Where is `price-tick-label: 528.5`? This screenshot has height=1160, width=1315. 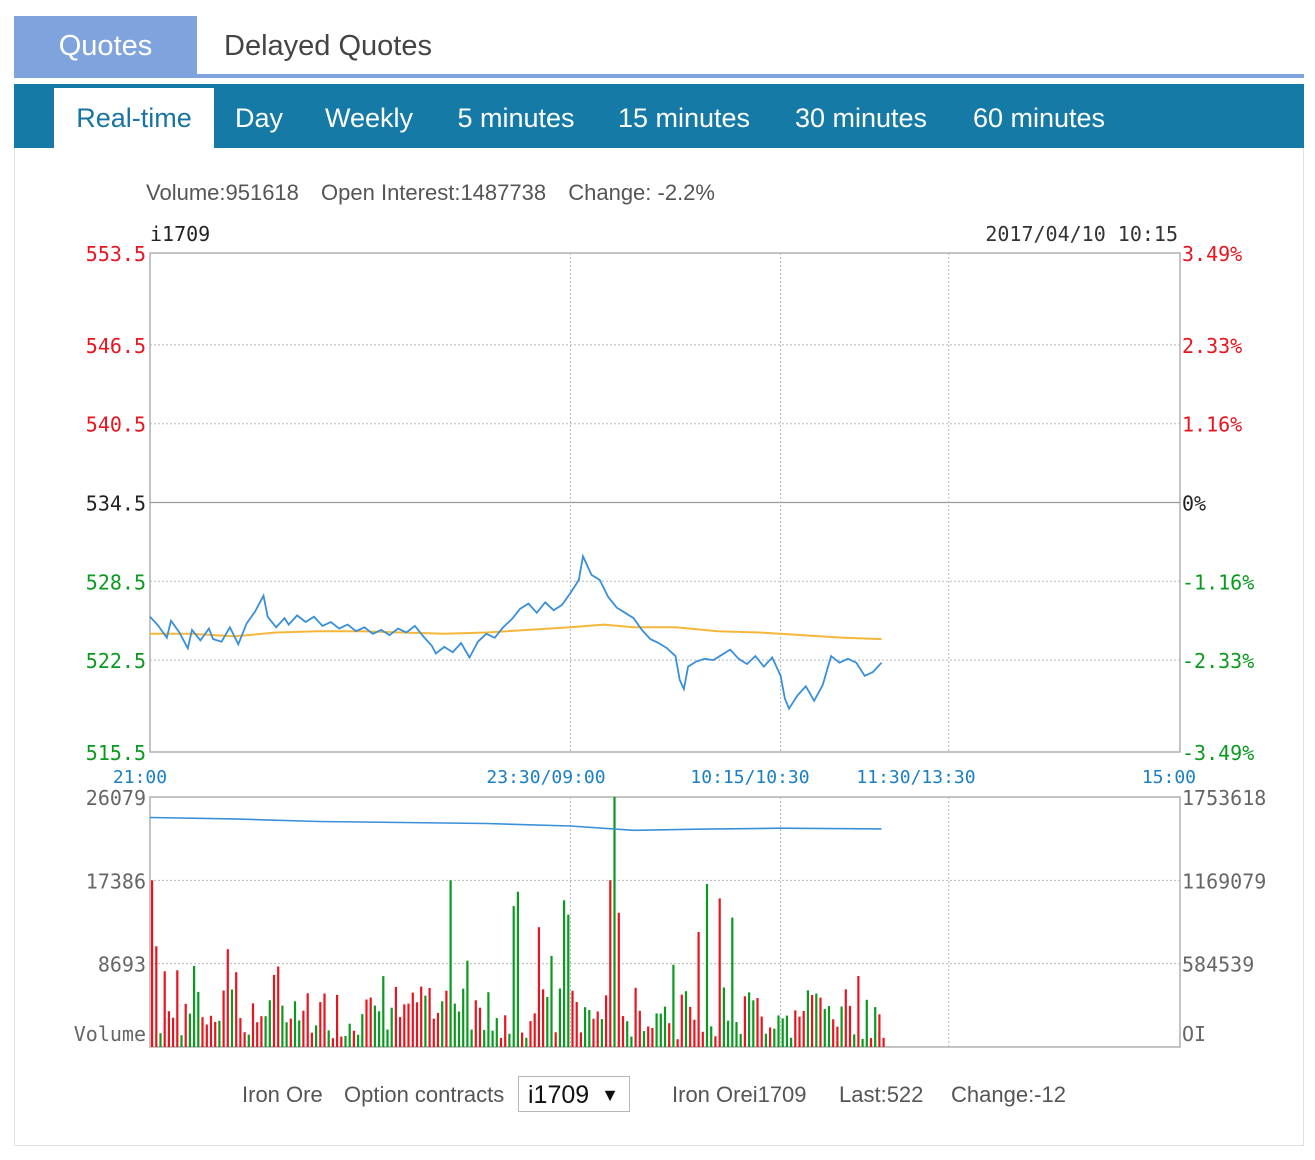
price-tick-label: 528.5 is located at coordinates (116, 582).